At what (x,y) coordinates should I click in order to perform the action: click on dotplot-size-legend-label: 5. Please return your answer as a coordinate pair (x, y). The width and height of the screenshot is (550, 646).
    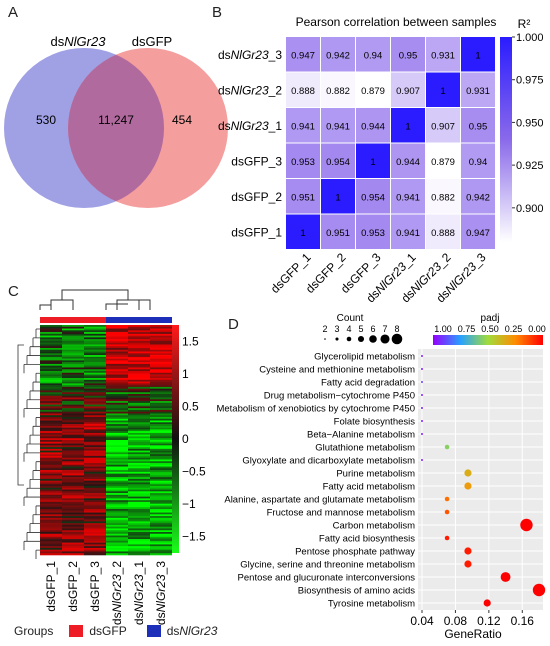
    Looking at the image, I should click on (360, 329).